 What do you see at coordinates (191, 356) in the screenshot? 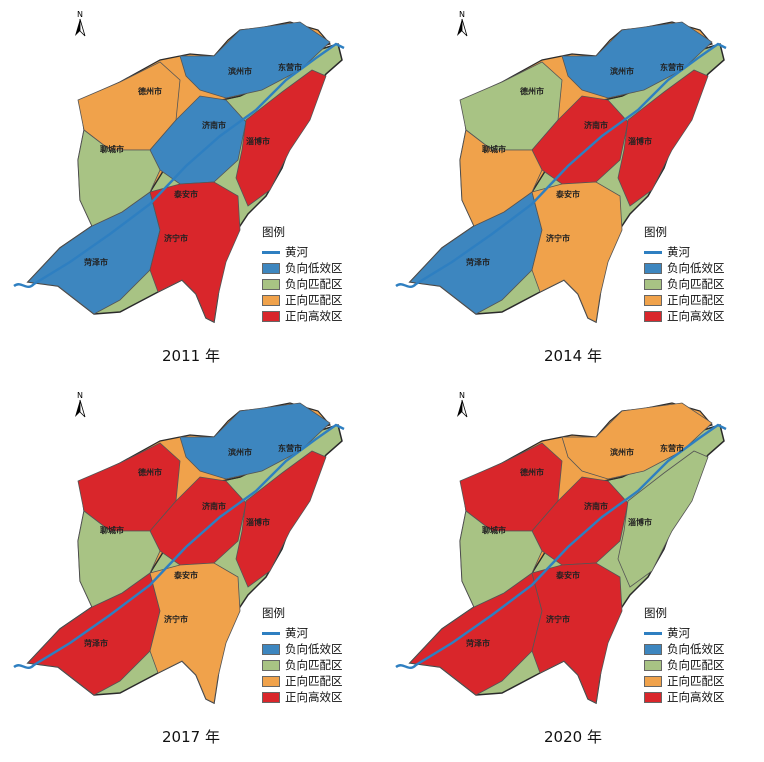
I see `year-label: 2011 年` at bounding box center [191, 356].